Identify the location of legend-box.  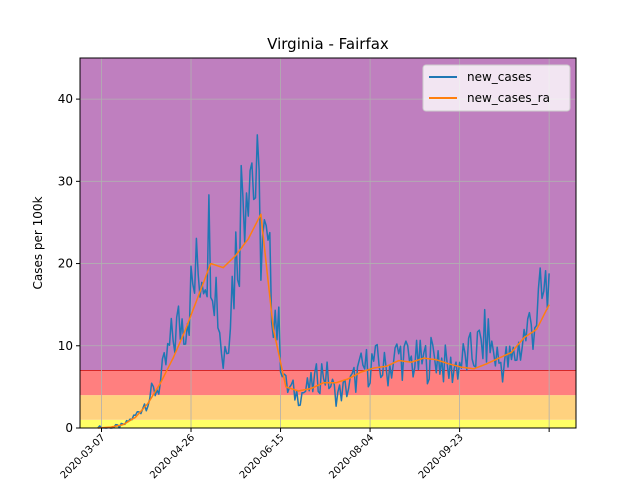
(496, 88).